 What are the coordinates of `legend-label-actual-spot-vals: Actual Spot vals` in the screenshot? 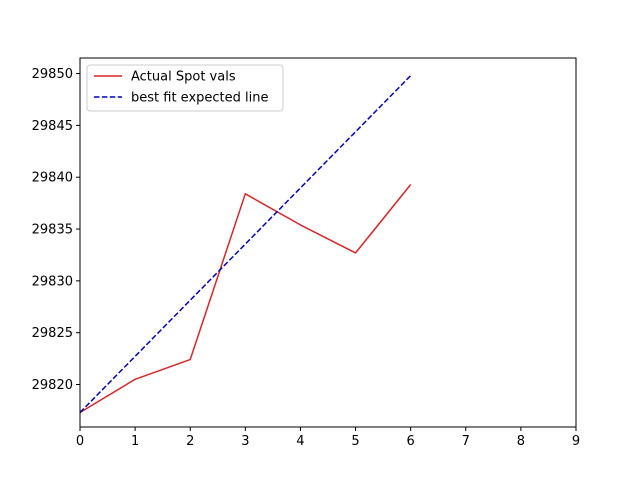 It's located at (183, 77).